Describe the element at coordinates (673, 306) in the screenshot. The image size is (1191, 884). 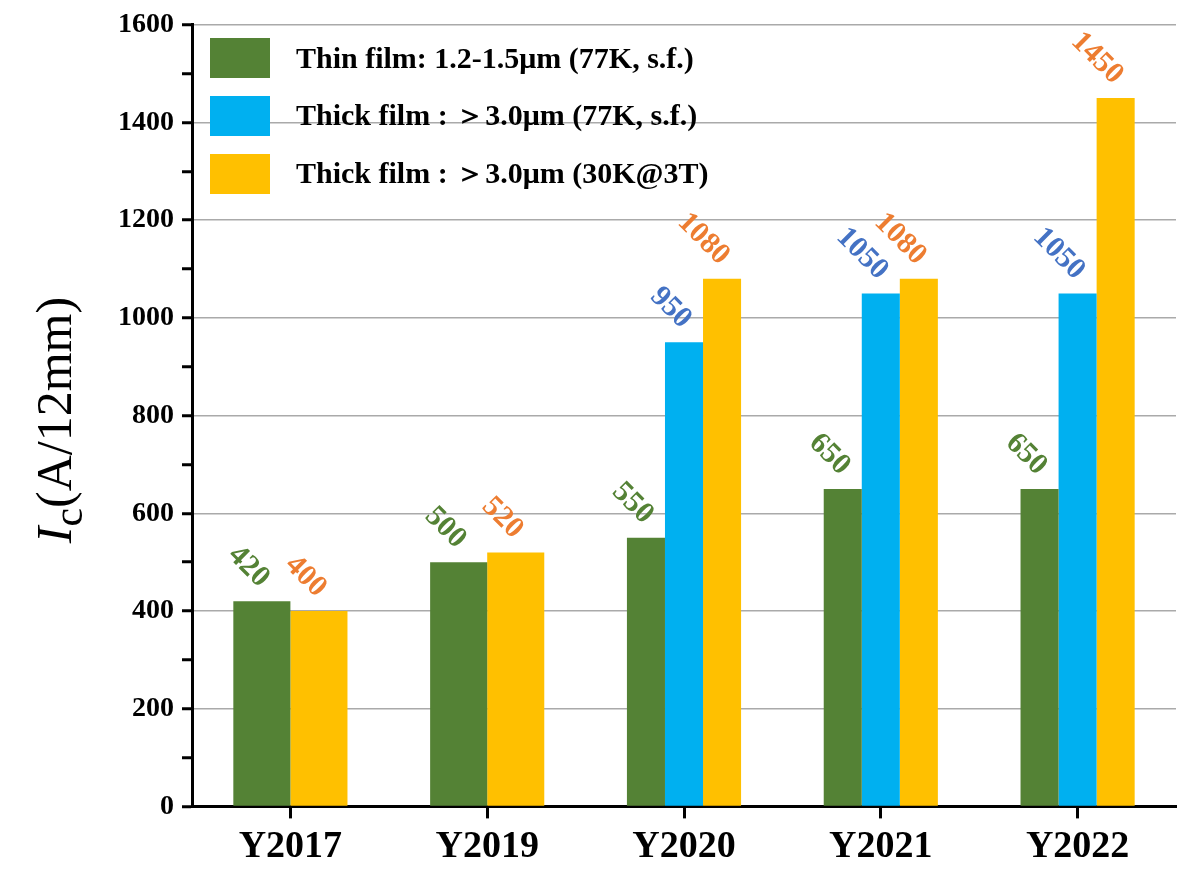
I see `data-label: 950` at that location.